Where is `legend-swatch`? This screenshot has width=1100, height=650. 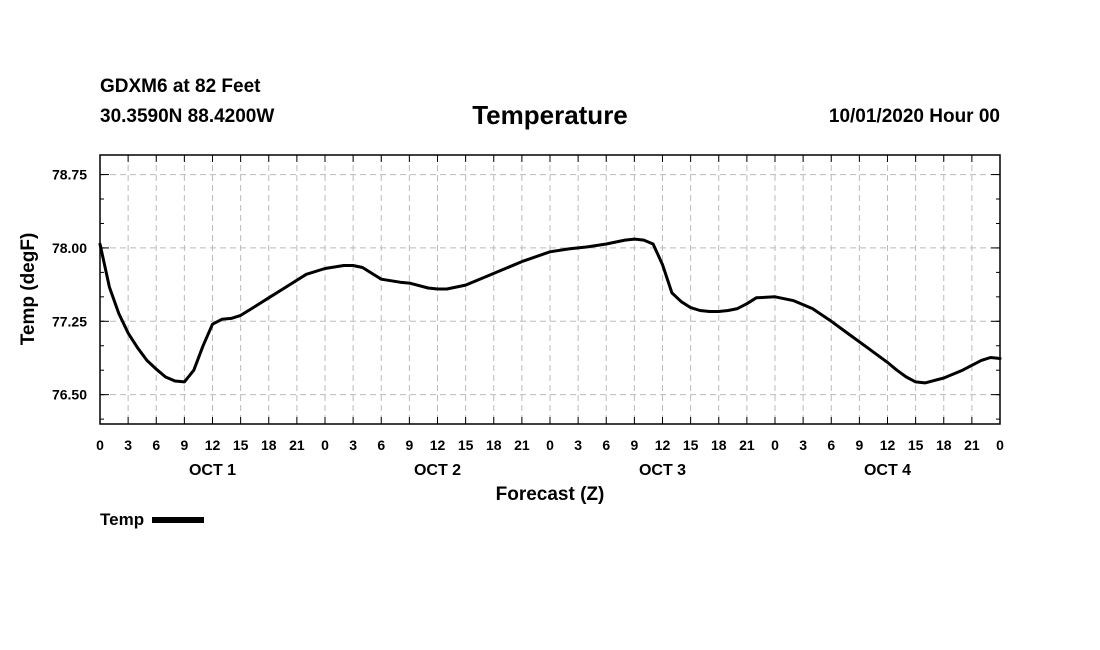
legend-swatch is located at coordinates (178, 520).